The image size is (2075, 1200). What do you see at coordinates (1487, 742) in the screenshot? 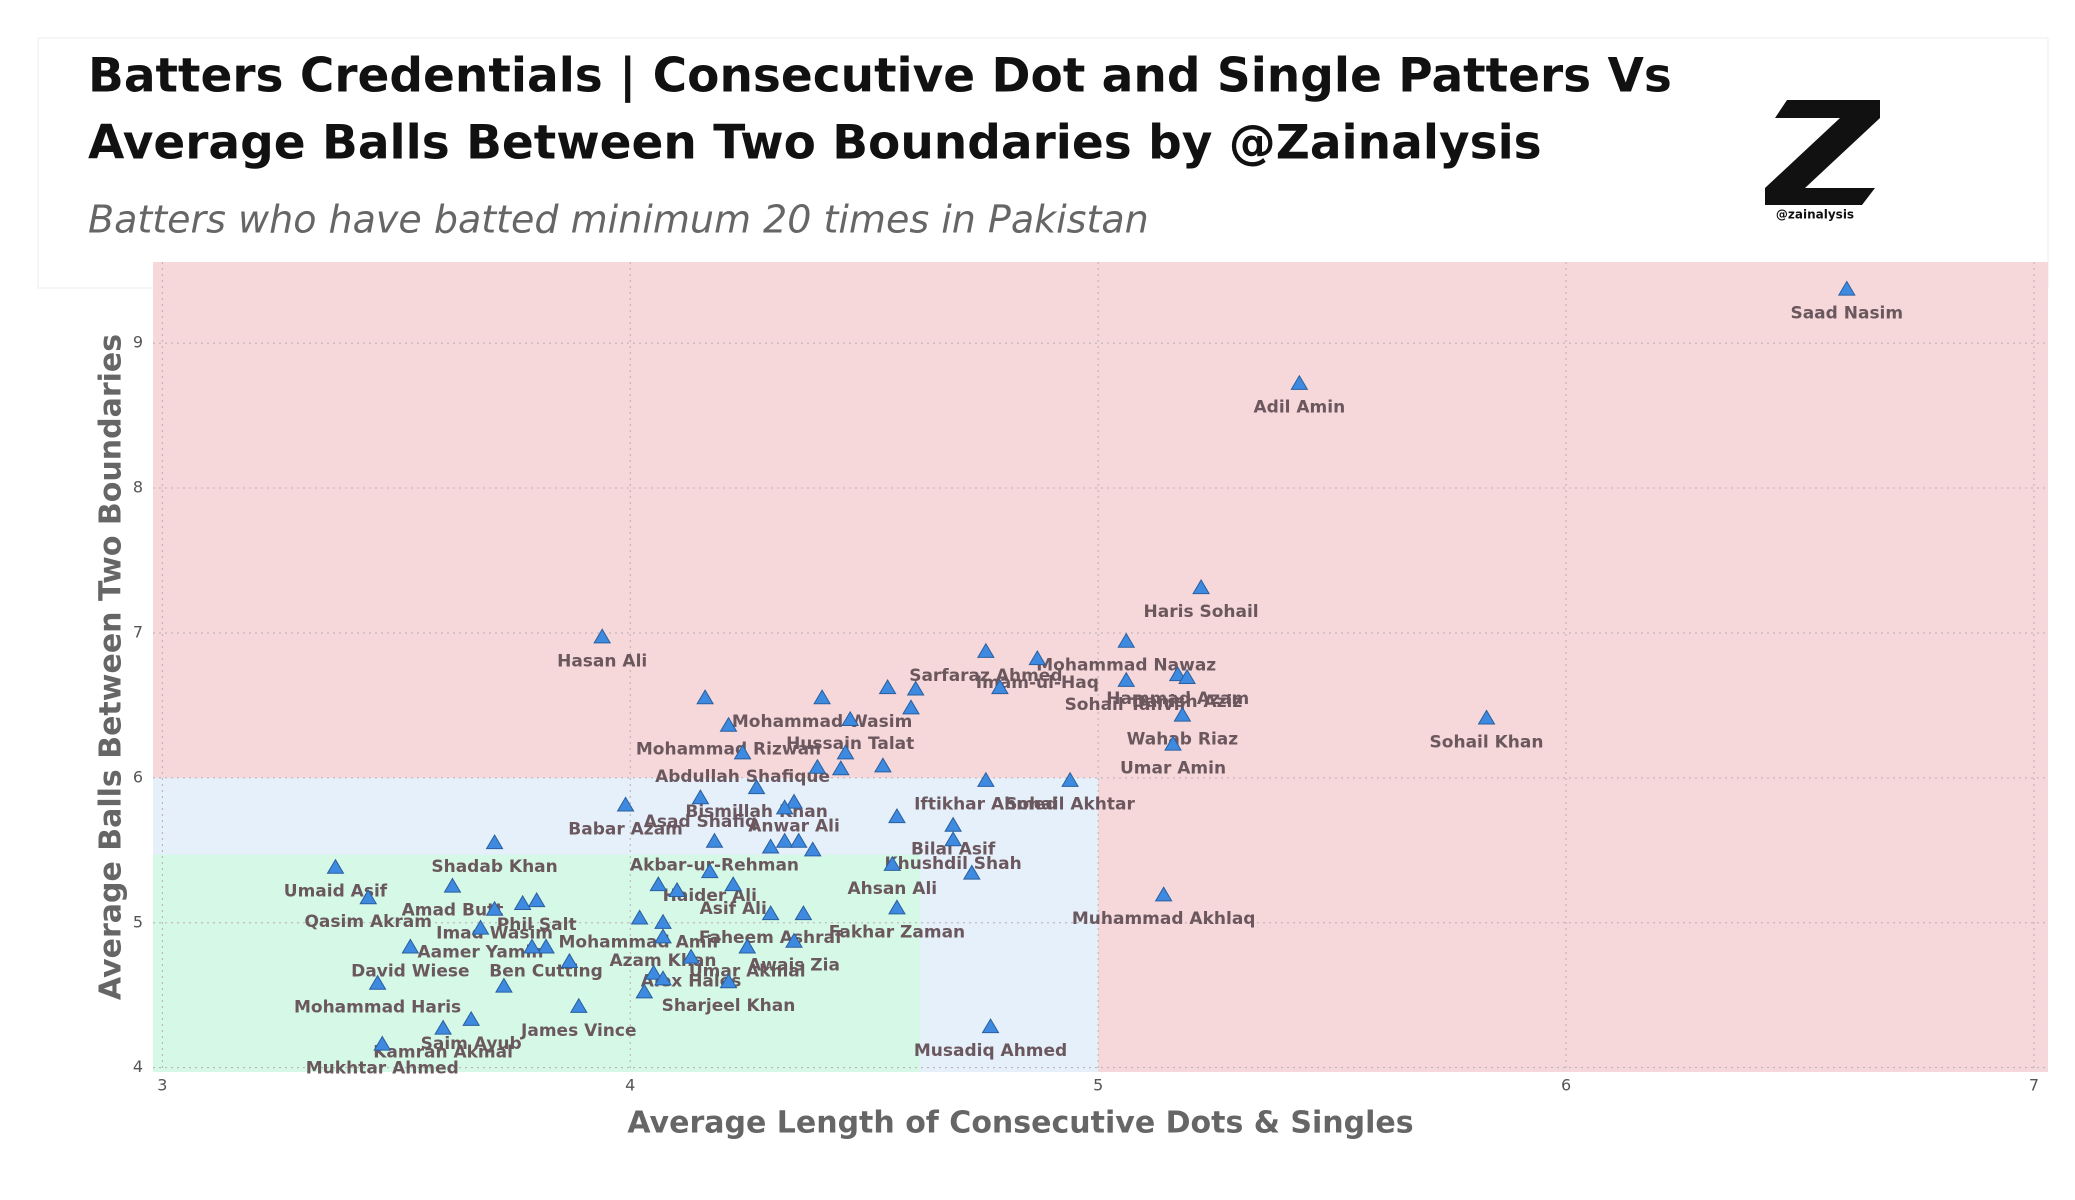
I see `point-label: Sohail Khan` at bounding box center [1487, 742].